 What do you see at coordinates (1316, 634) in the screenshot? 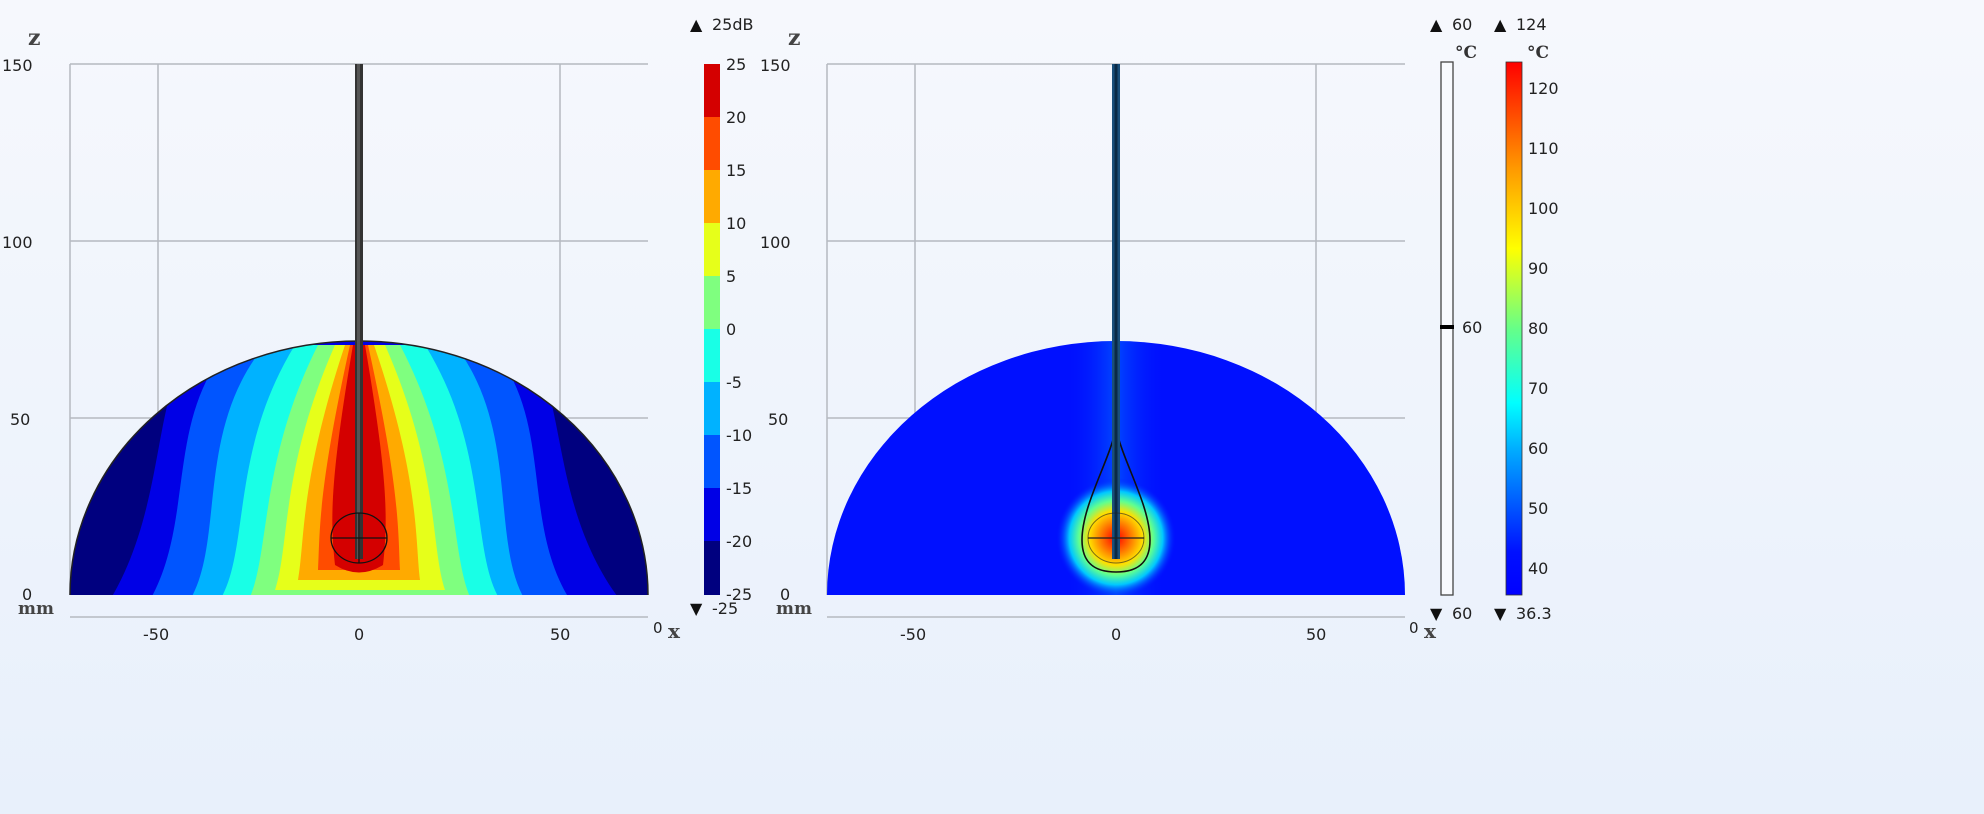
I see `right-xtick-50: 50` at bounding box center [1316, 634].